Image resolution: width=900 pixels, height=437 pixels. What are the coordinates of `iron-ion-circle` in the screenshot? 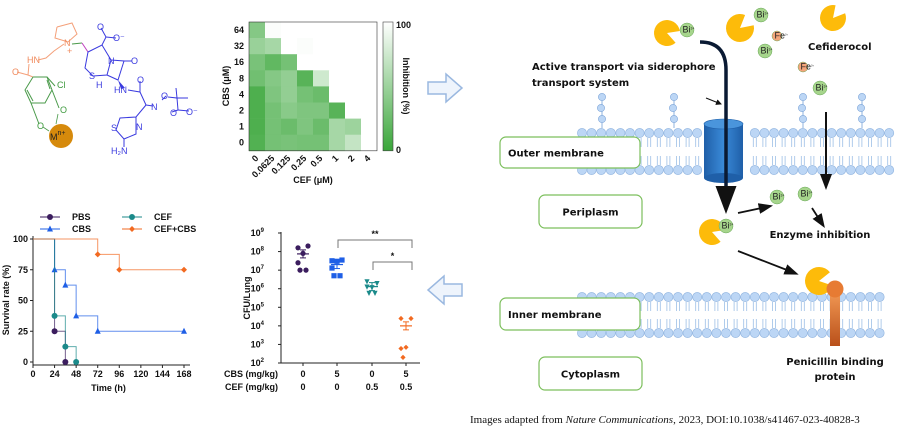 It's located at (777, 36).